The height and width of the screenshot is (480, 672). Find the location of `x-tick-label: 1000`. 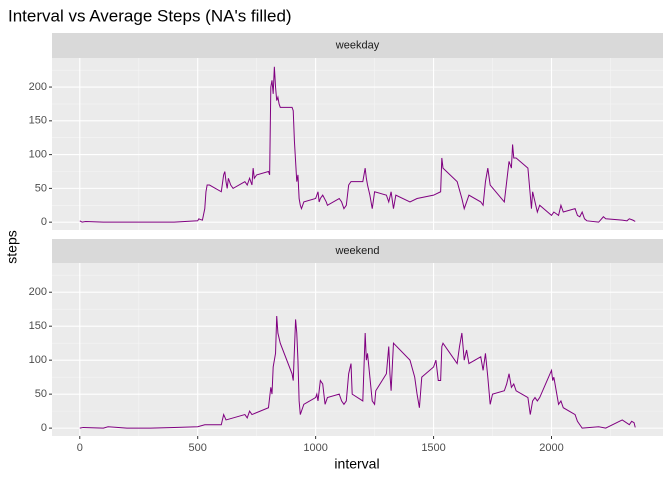

x-tick-label: 1000 is located at coordinates (315, 448).